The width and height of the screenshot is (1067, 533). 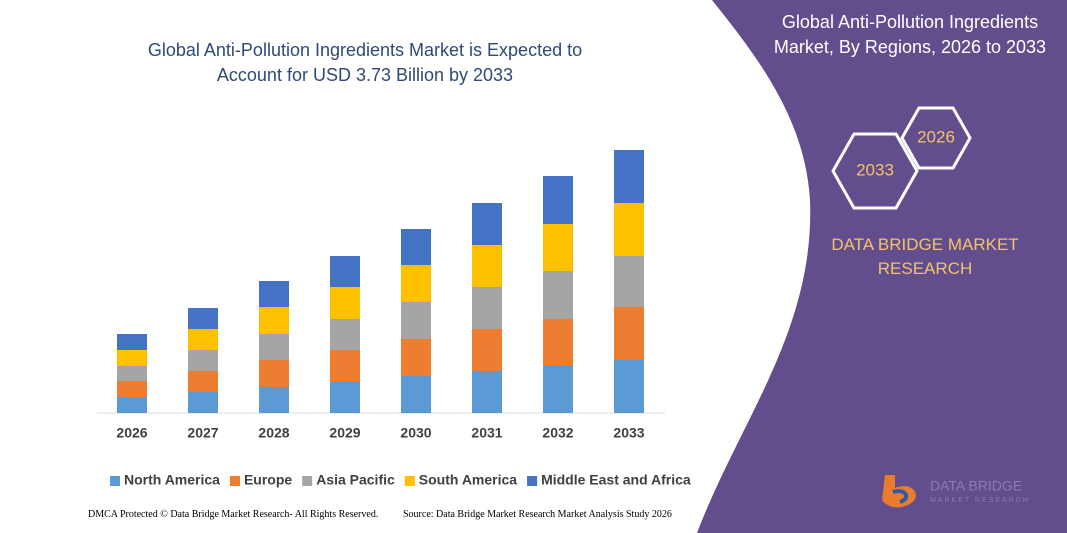 I want to click on logo-name: DATA BRIDGE, so click(x=976, y=486).